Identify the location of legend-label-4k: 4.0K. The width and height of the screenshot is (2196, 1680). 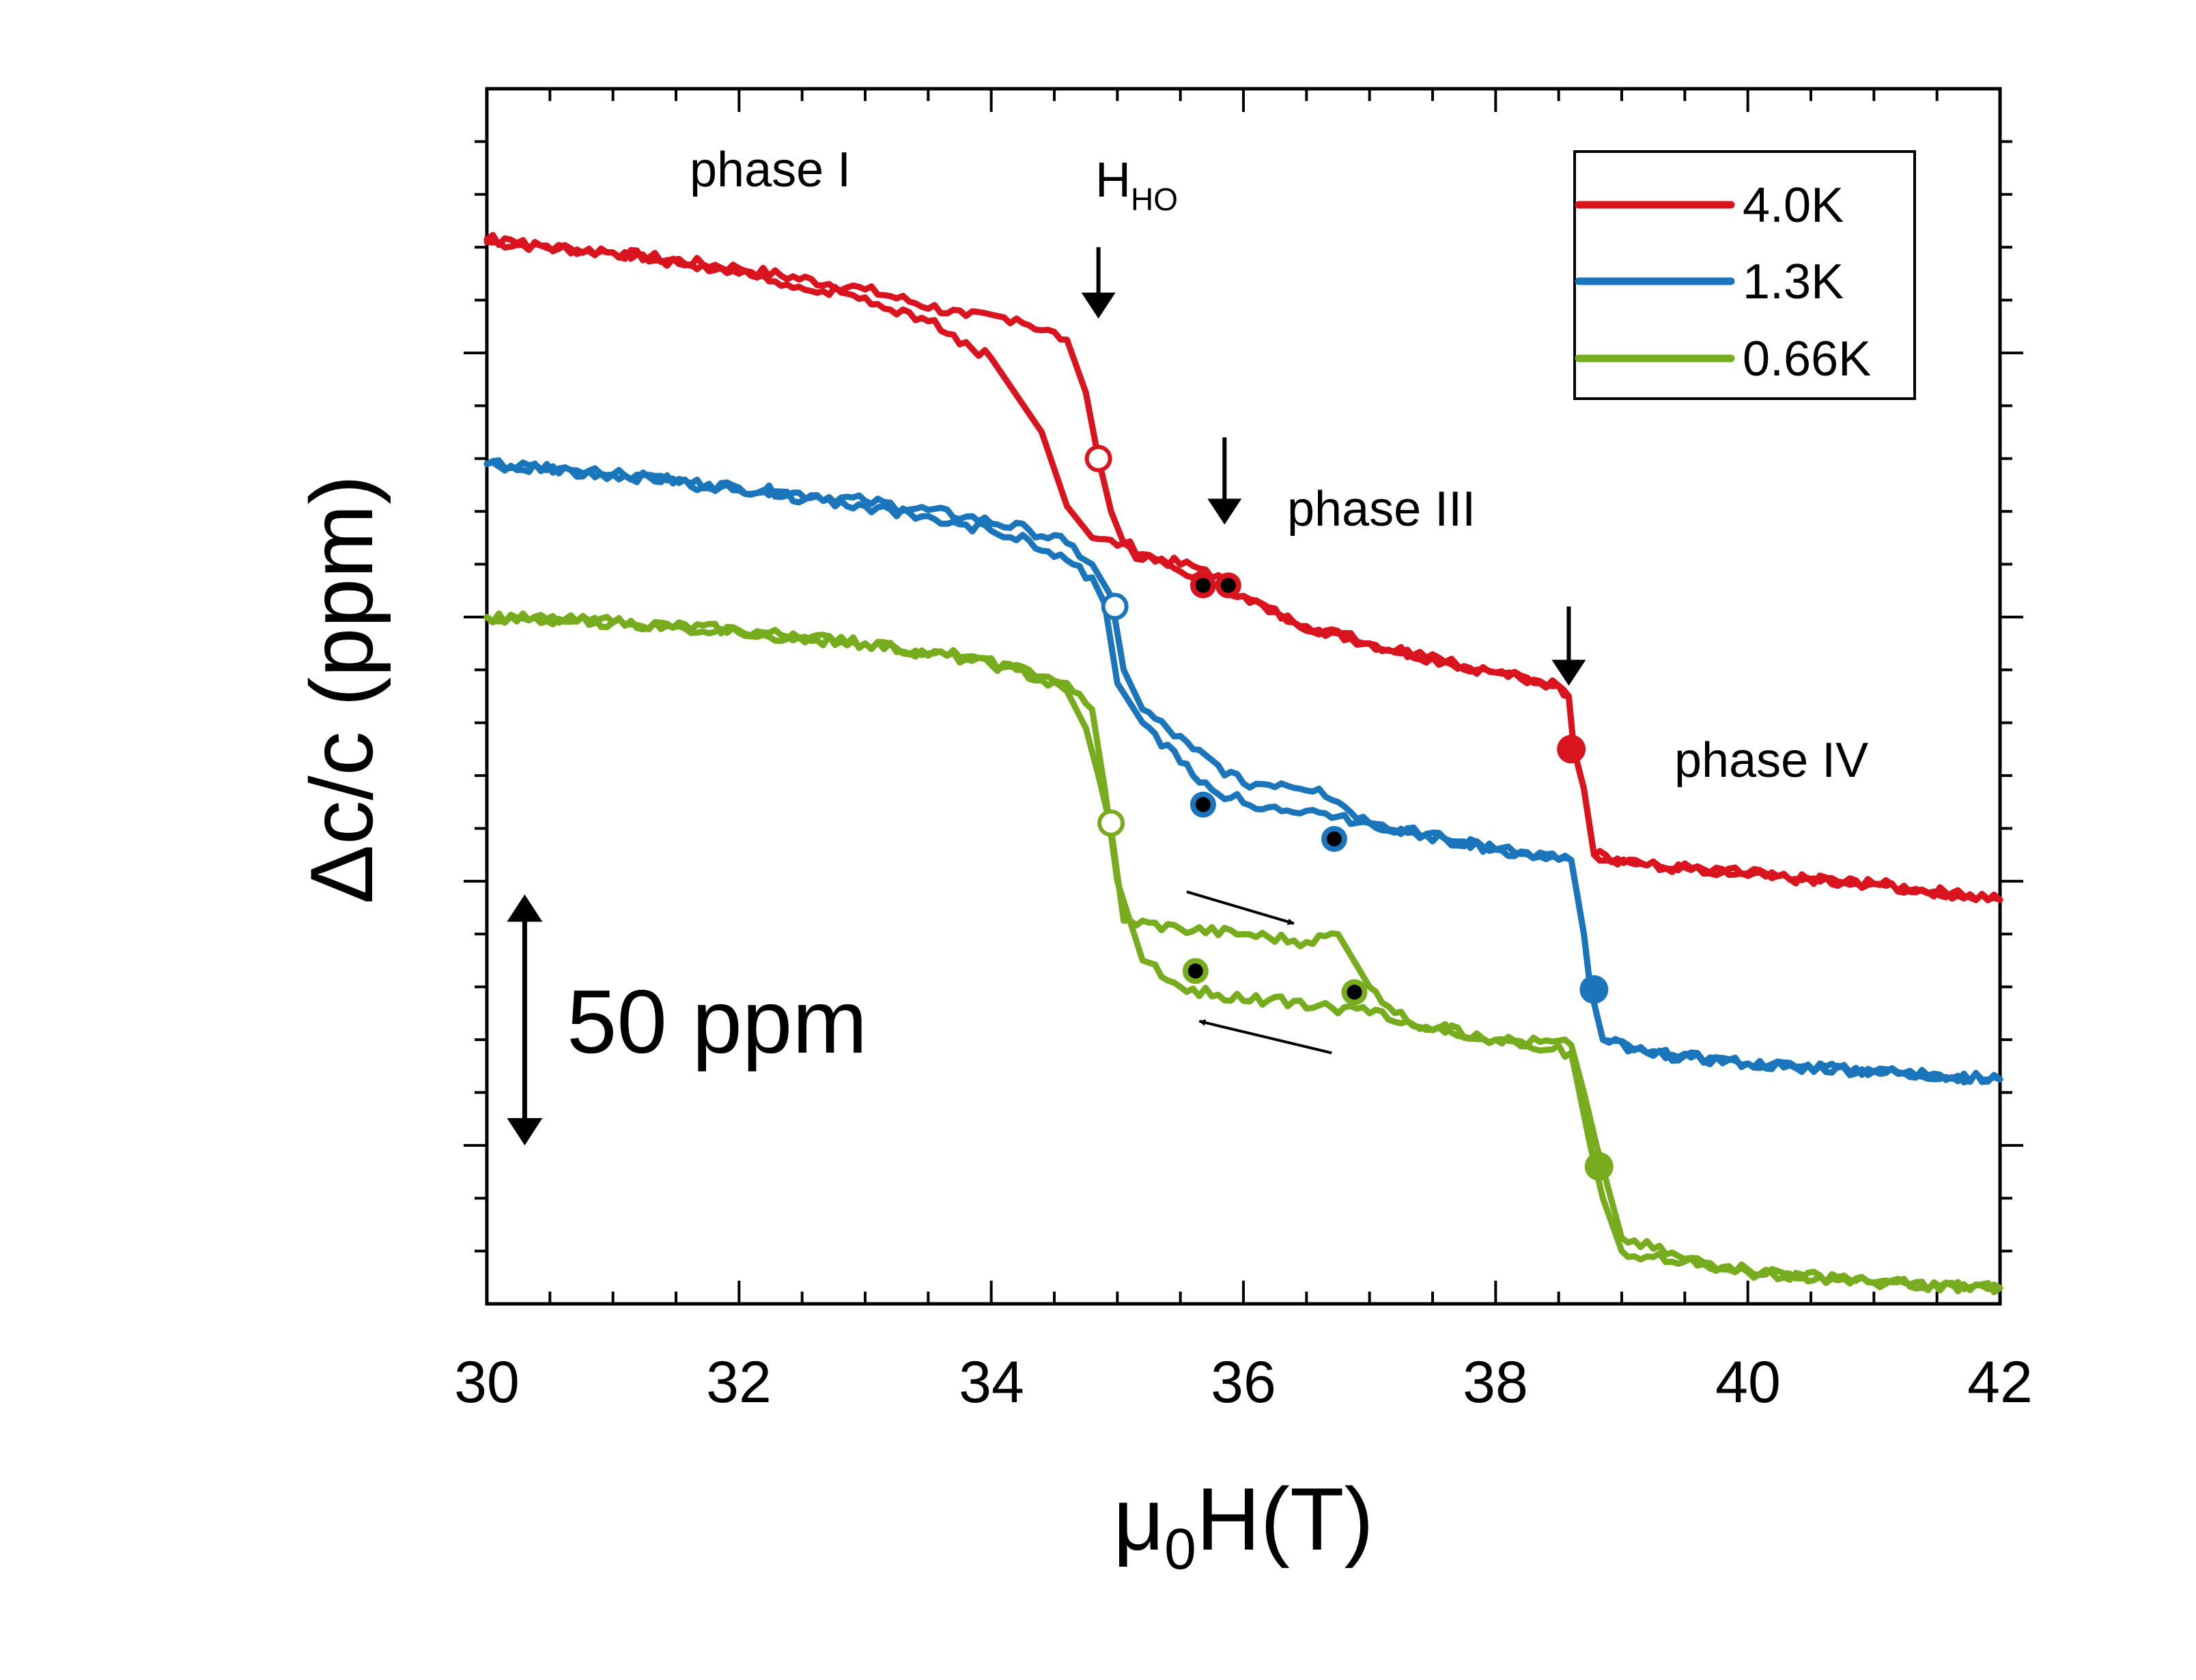
(1793, 205).